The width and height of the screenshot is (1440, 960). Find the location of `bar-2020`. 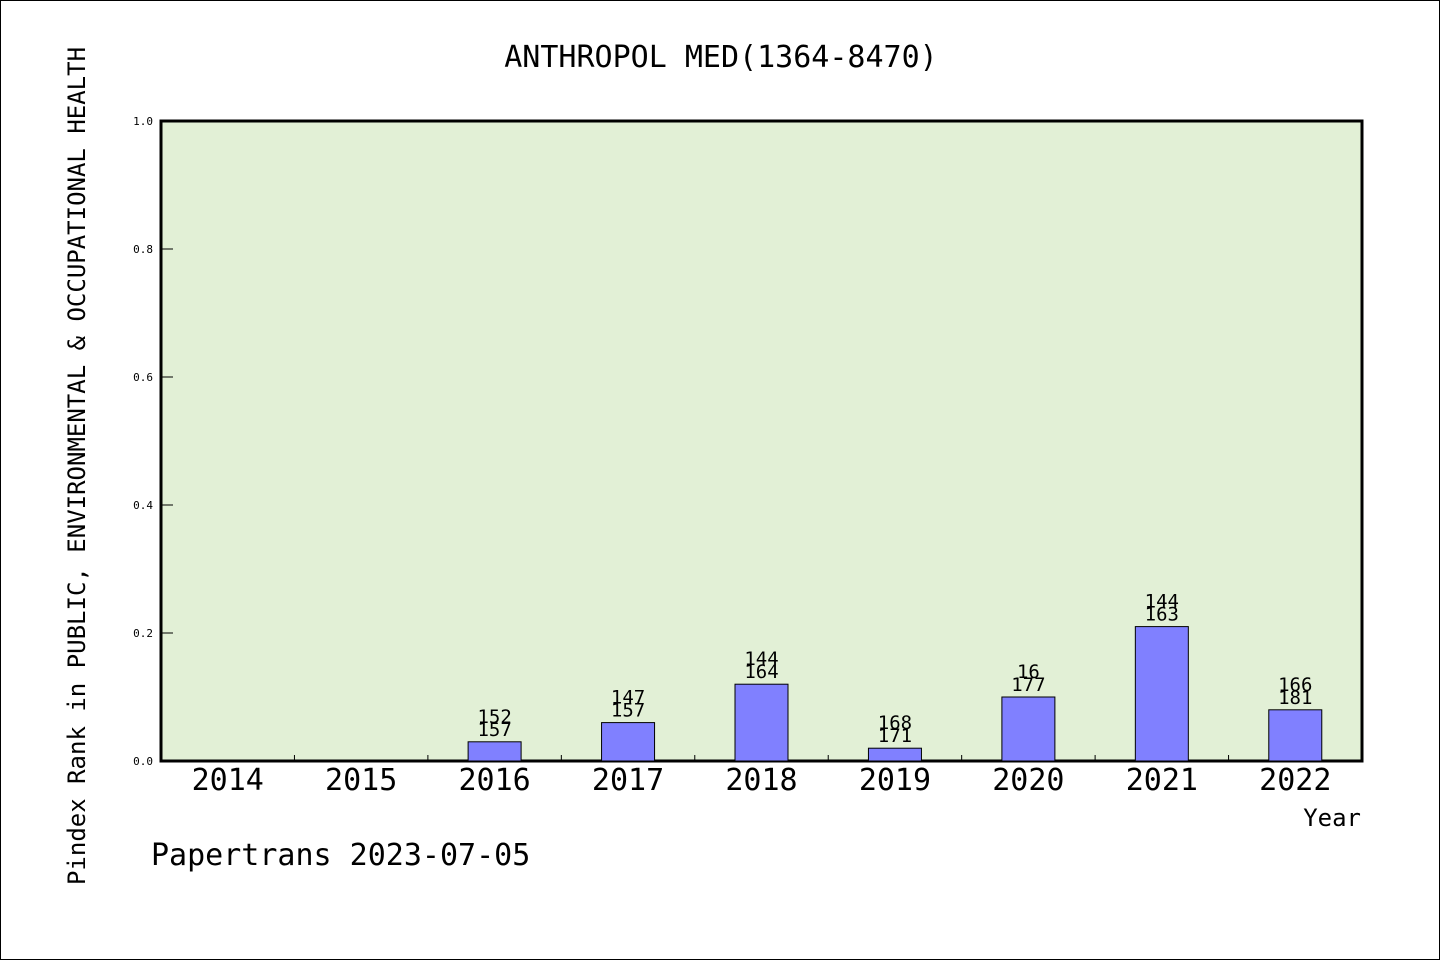

bar-2020 is located at coordinates (1028, 729).